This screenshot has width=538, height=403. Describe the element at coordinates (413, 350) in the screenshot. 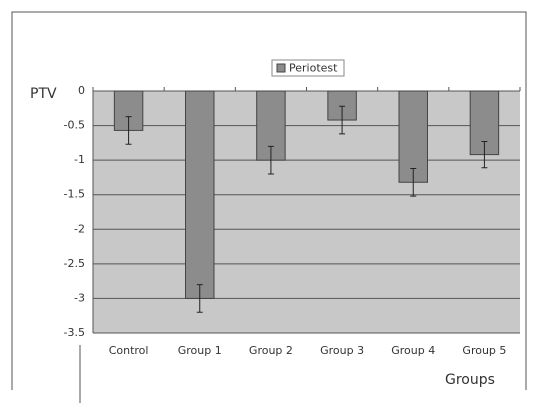

I see `x-tick-label: Group 4` at that location.